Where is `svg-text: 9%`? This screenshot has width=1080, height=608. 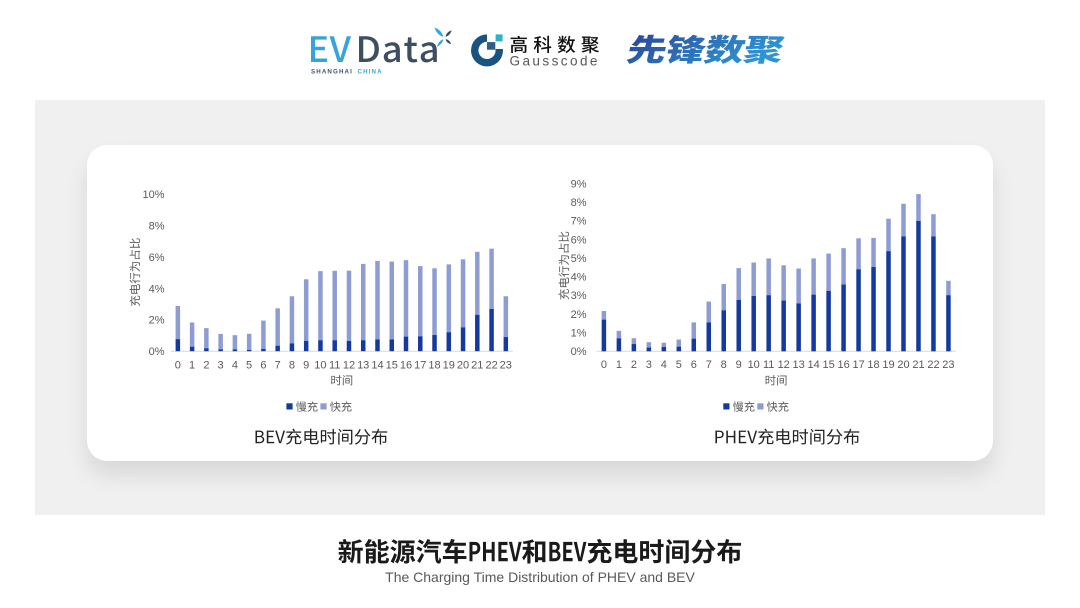
svg-text: 9% is located at coordinates (579, 184).